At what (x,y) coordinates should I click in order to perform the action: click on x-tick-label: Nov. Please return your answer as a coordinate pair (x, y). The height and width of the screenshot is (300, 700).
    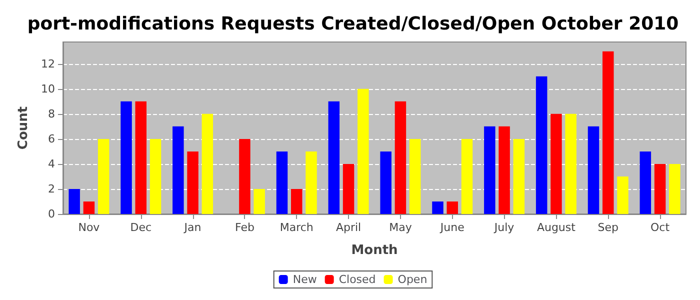
    Looking at the image, I should click on (89, 227).